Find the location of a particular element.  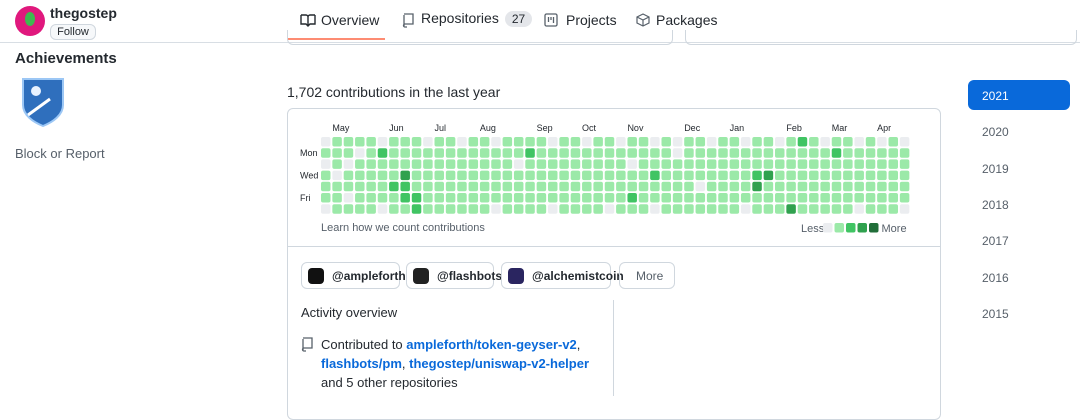

repo-link: ampleforth/token-geyser-v2 is located at coordinates (491, 344).